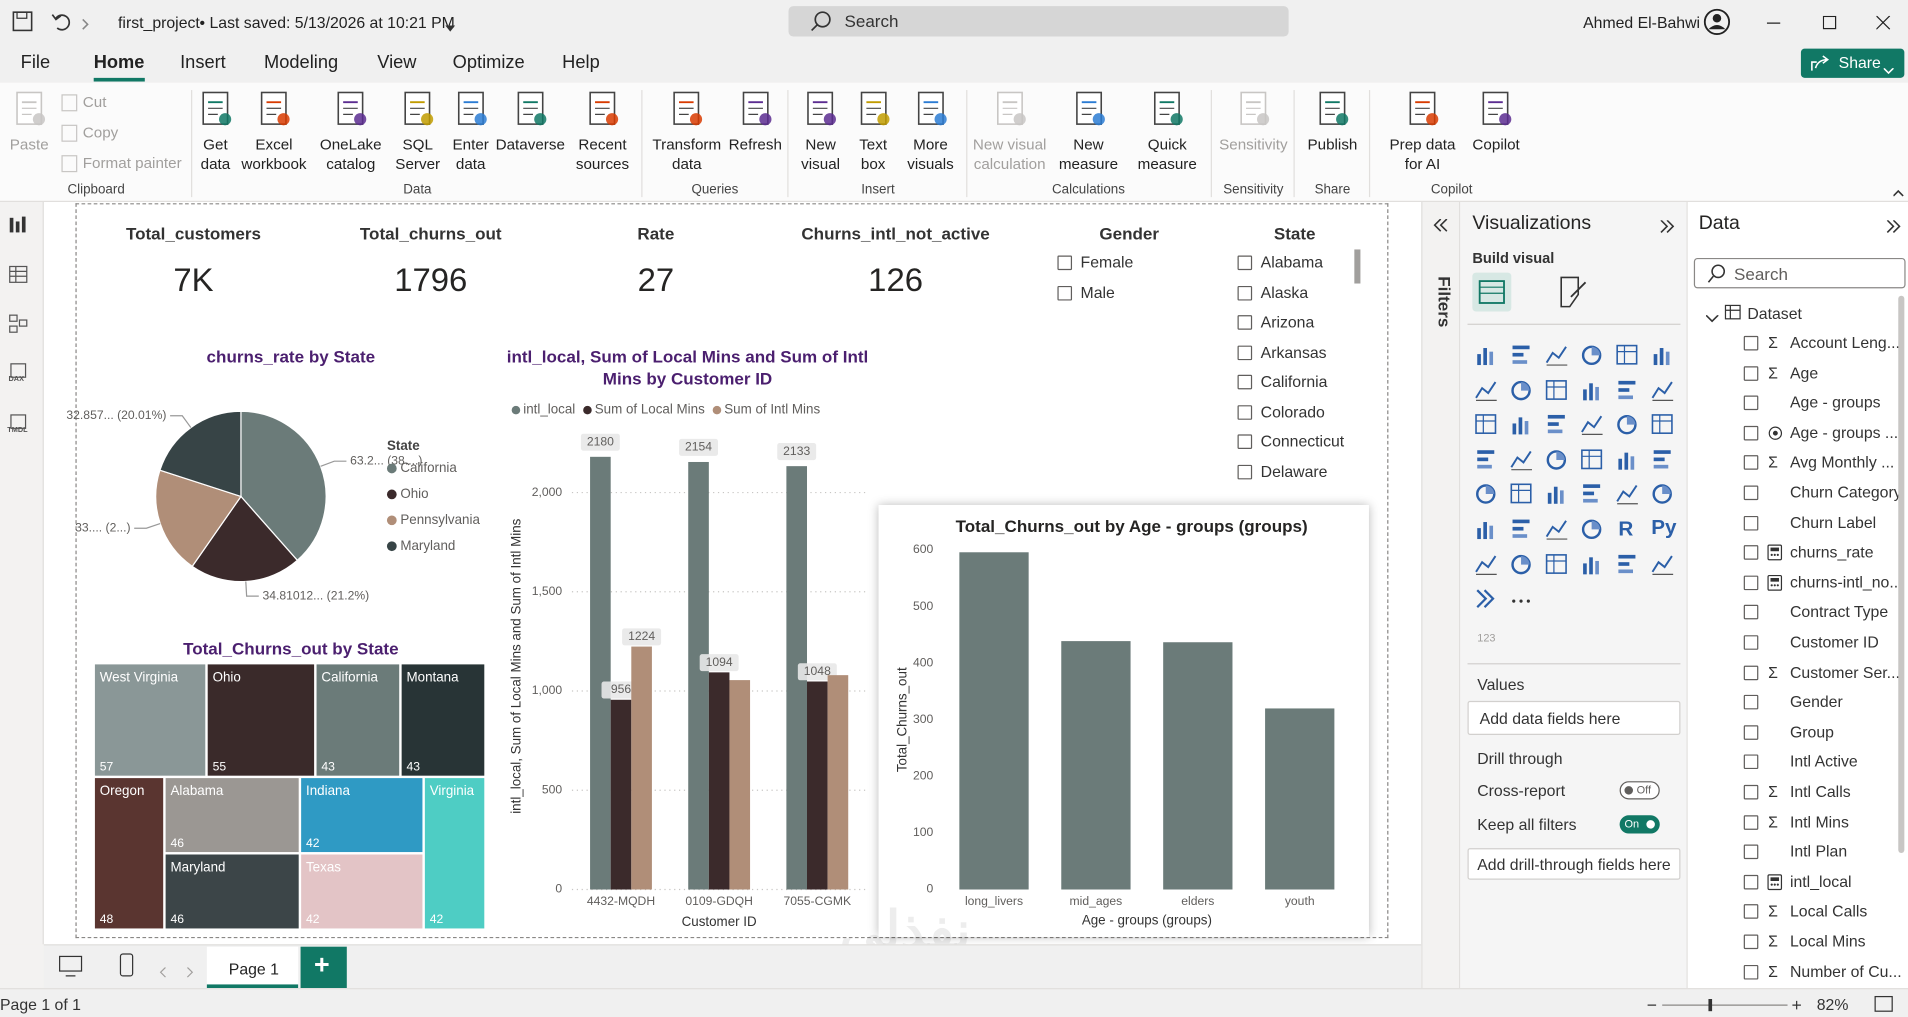 Image resolution: width=1908 pixels, height=1017 pixels. Describe the element at coordinates (1893, 229) in the screenshot. I see `data-collapse` at that location.